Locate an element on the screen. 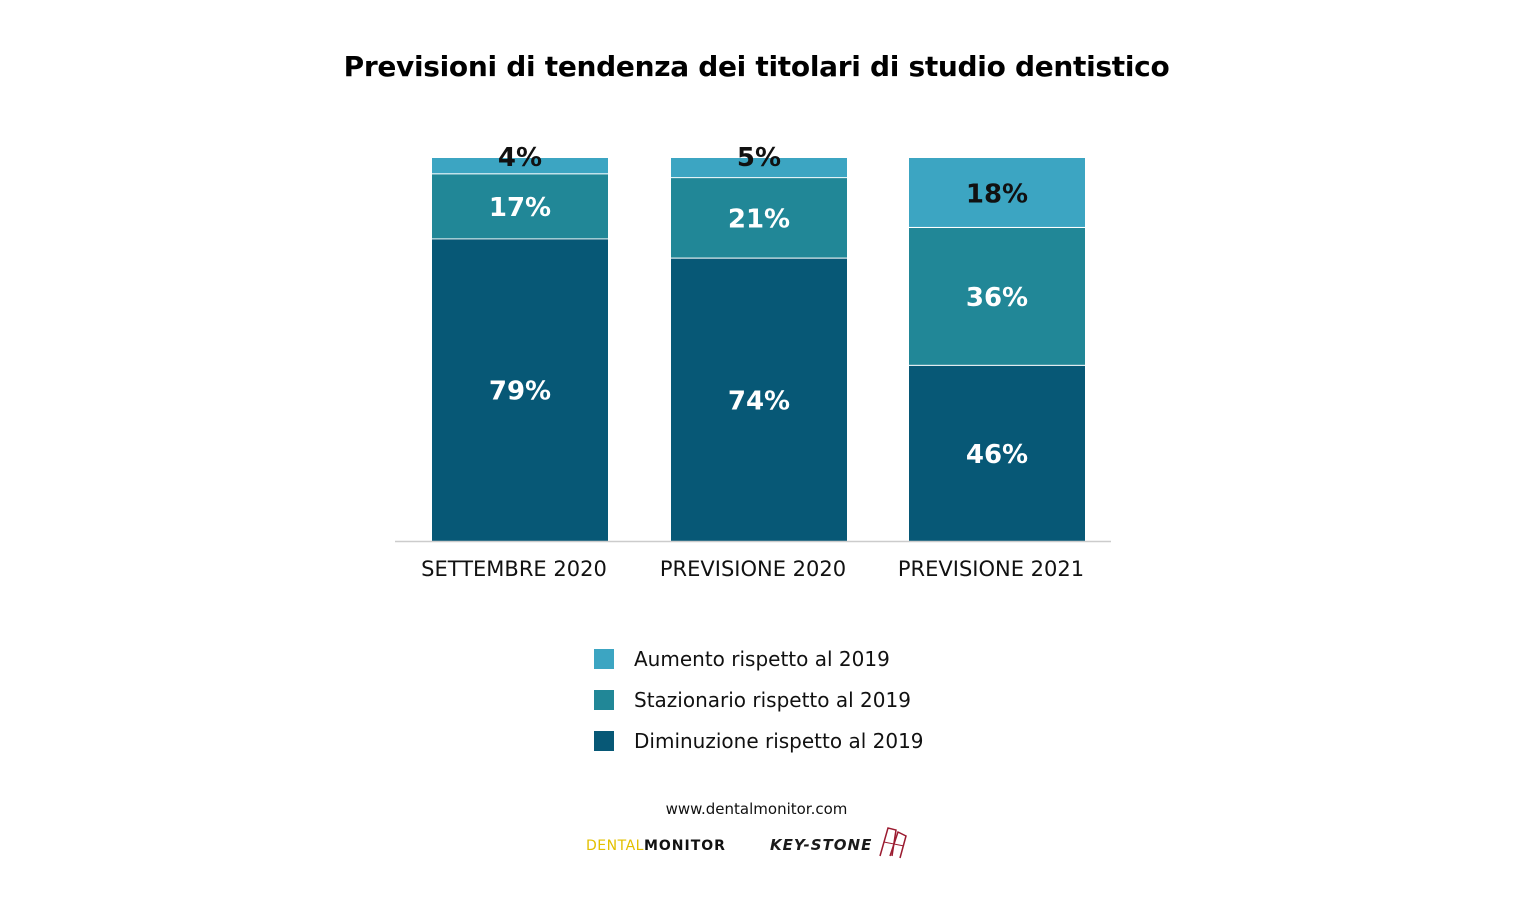 The width and height of the screenshot is (1513, 900). bar-settembre-2020-diminuzione is located at coordinates (520, 389).